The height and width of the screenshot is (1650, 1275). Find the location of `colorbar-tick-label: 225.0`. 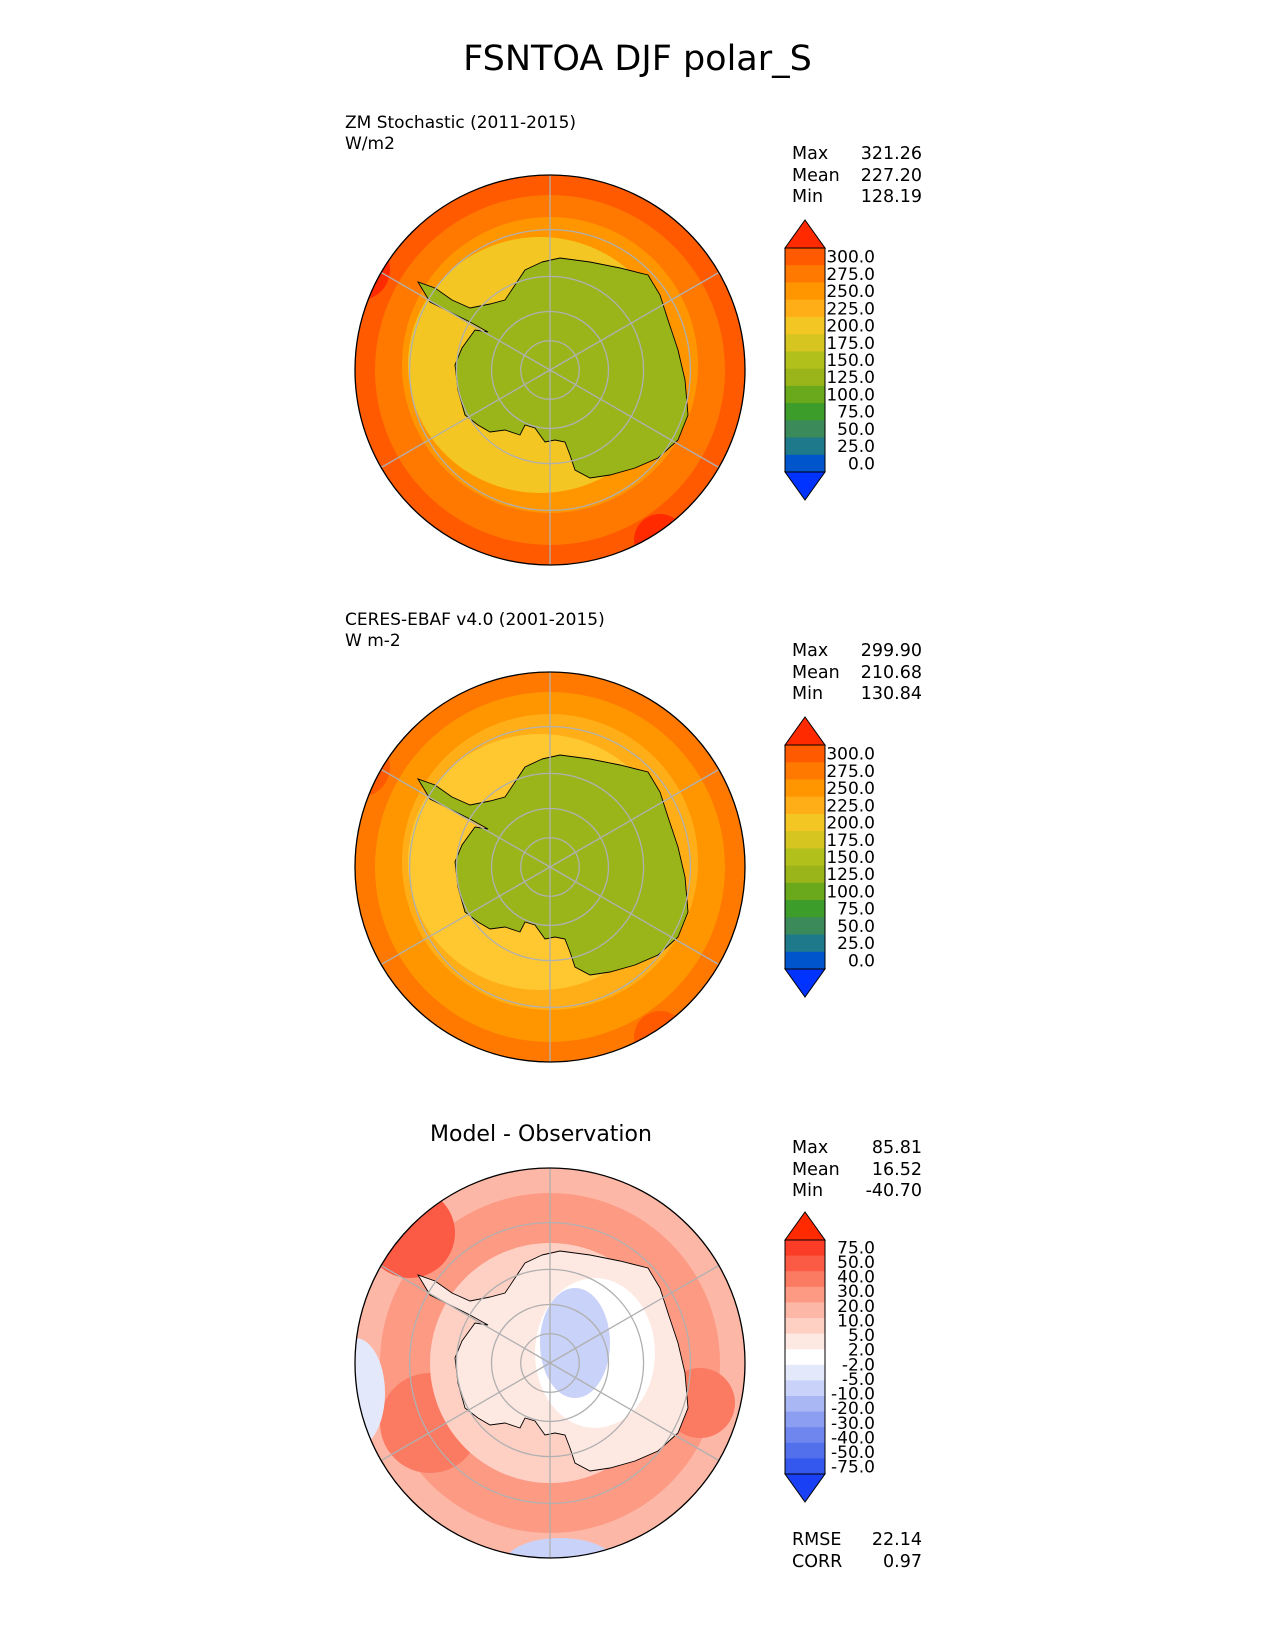

colorbar-tick-label: 225.0 is located at coordinates (850, 309).